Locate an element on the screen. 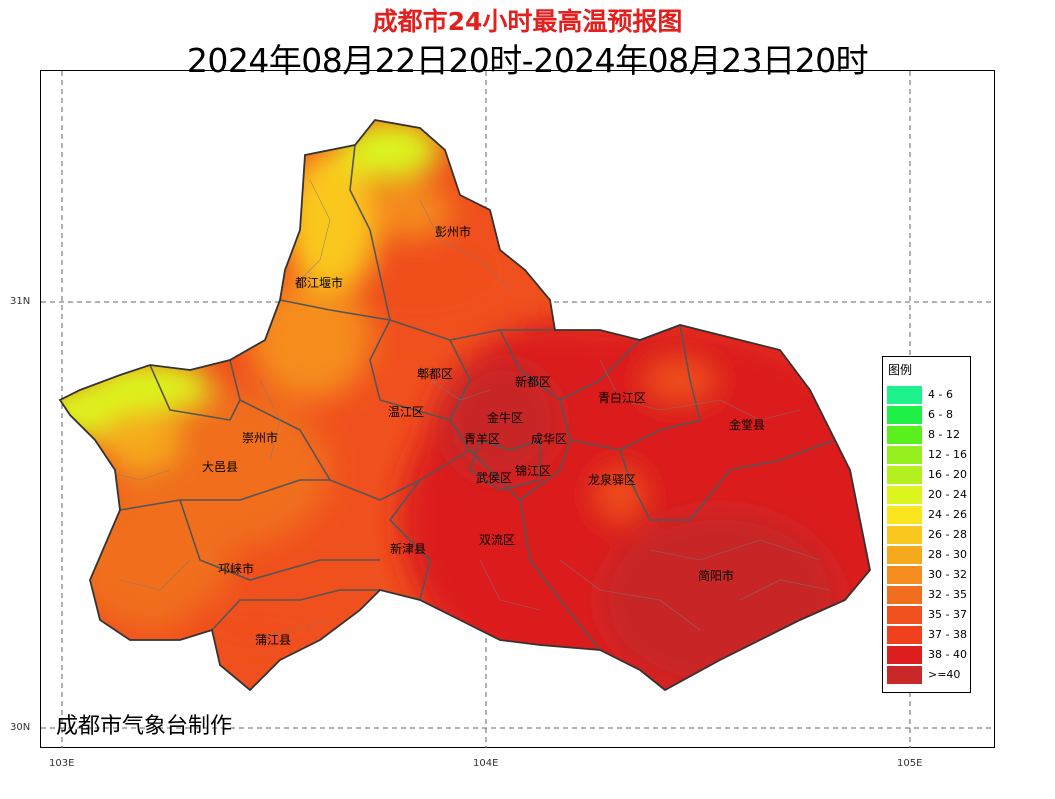 The width and height of the screenshot is (1055, 799). legend-label: 20 - 24 is located at coordinates (947, 494).